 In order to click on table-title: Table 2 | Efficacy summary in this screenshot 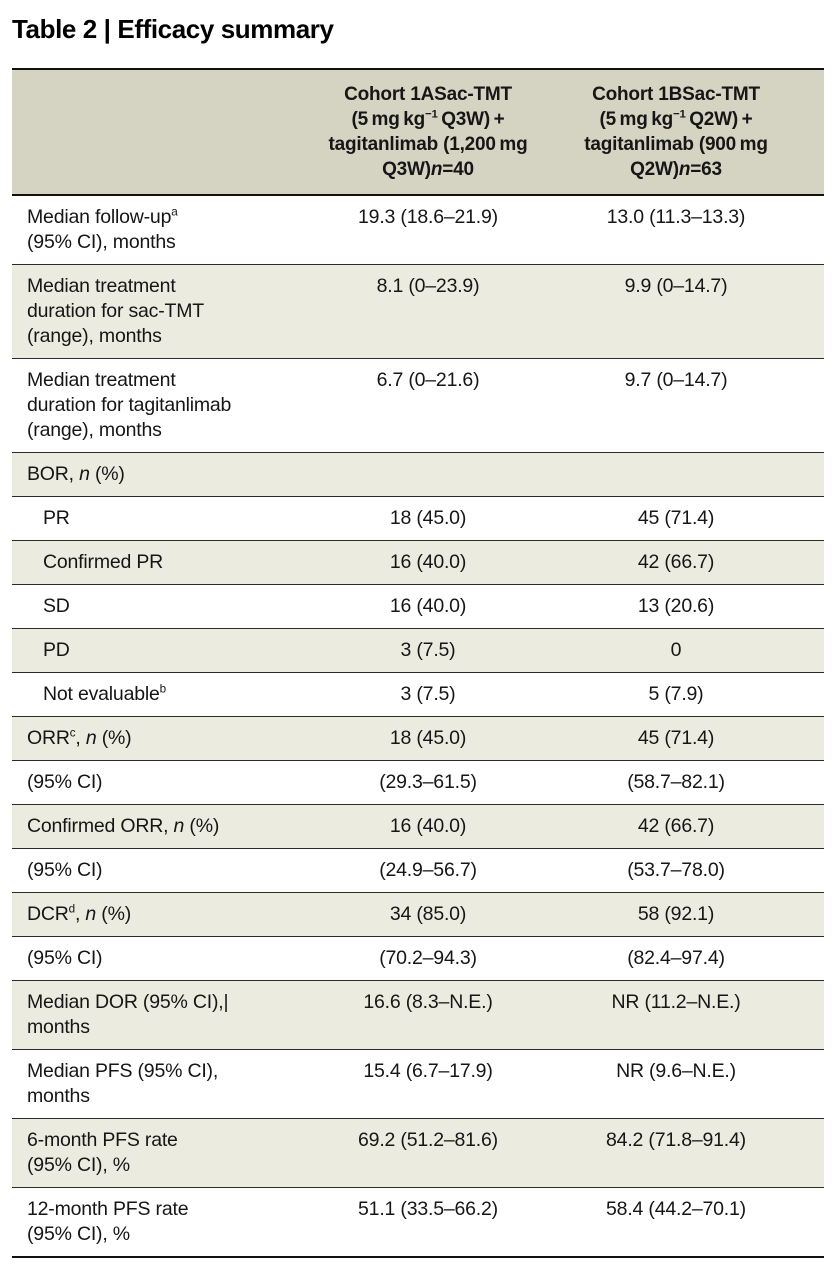, I will do `click(173, 29)`.